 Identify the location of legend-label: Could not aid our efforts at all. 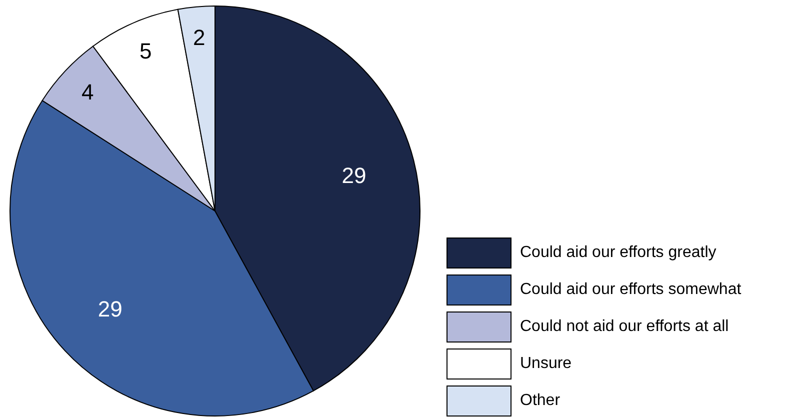
(624, 327).